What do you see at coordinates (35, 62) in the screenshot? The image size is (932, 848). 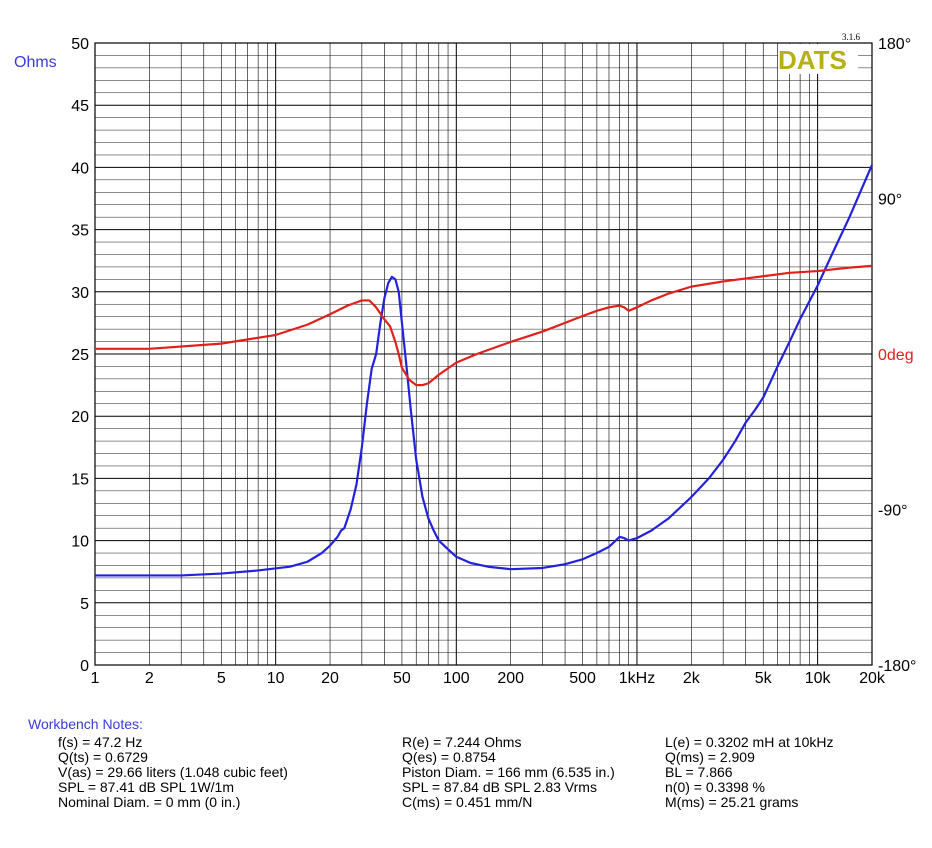 I see `ohms-axis-label: Ohms` at bounding box center [35, 62].